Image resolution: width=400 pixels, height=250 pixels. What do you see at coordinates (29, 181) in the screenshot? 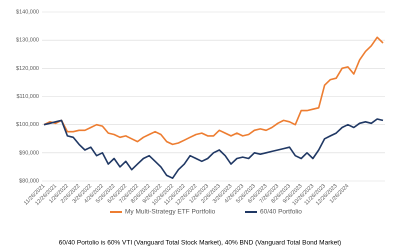
I see `y-tick-label: $80,000` at bounding box center [29, 181].